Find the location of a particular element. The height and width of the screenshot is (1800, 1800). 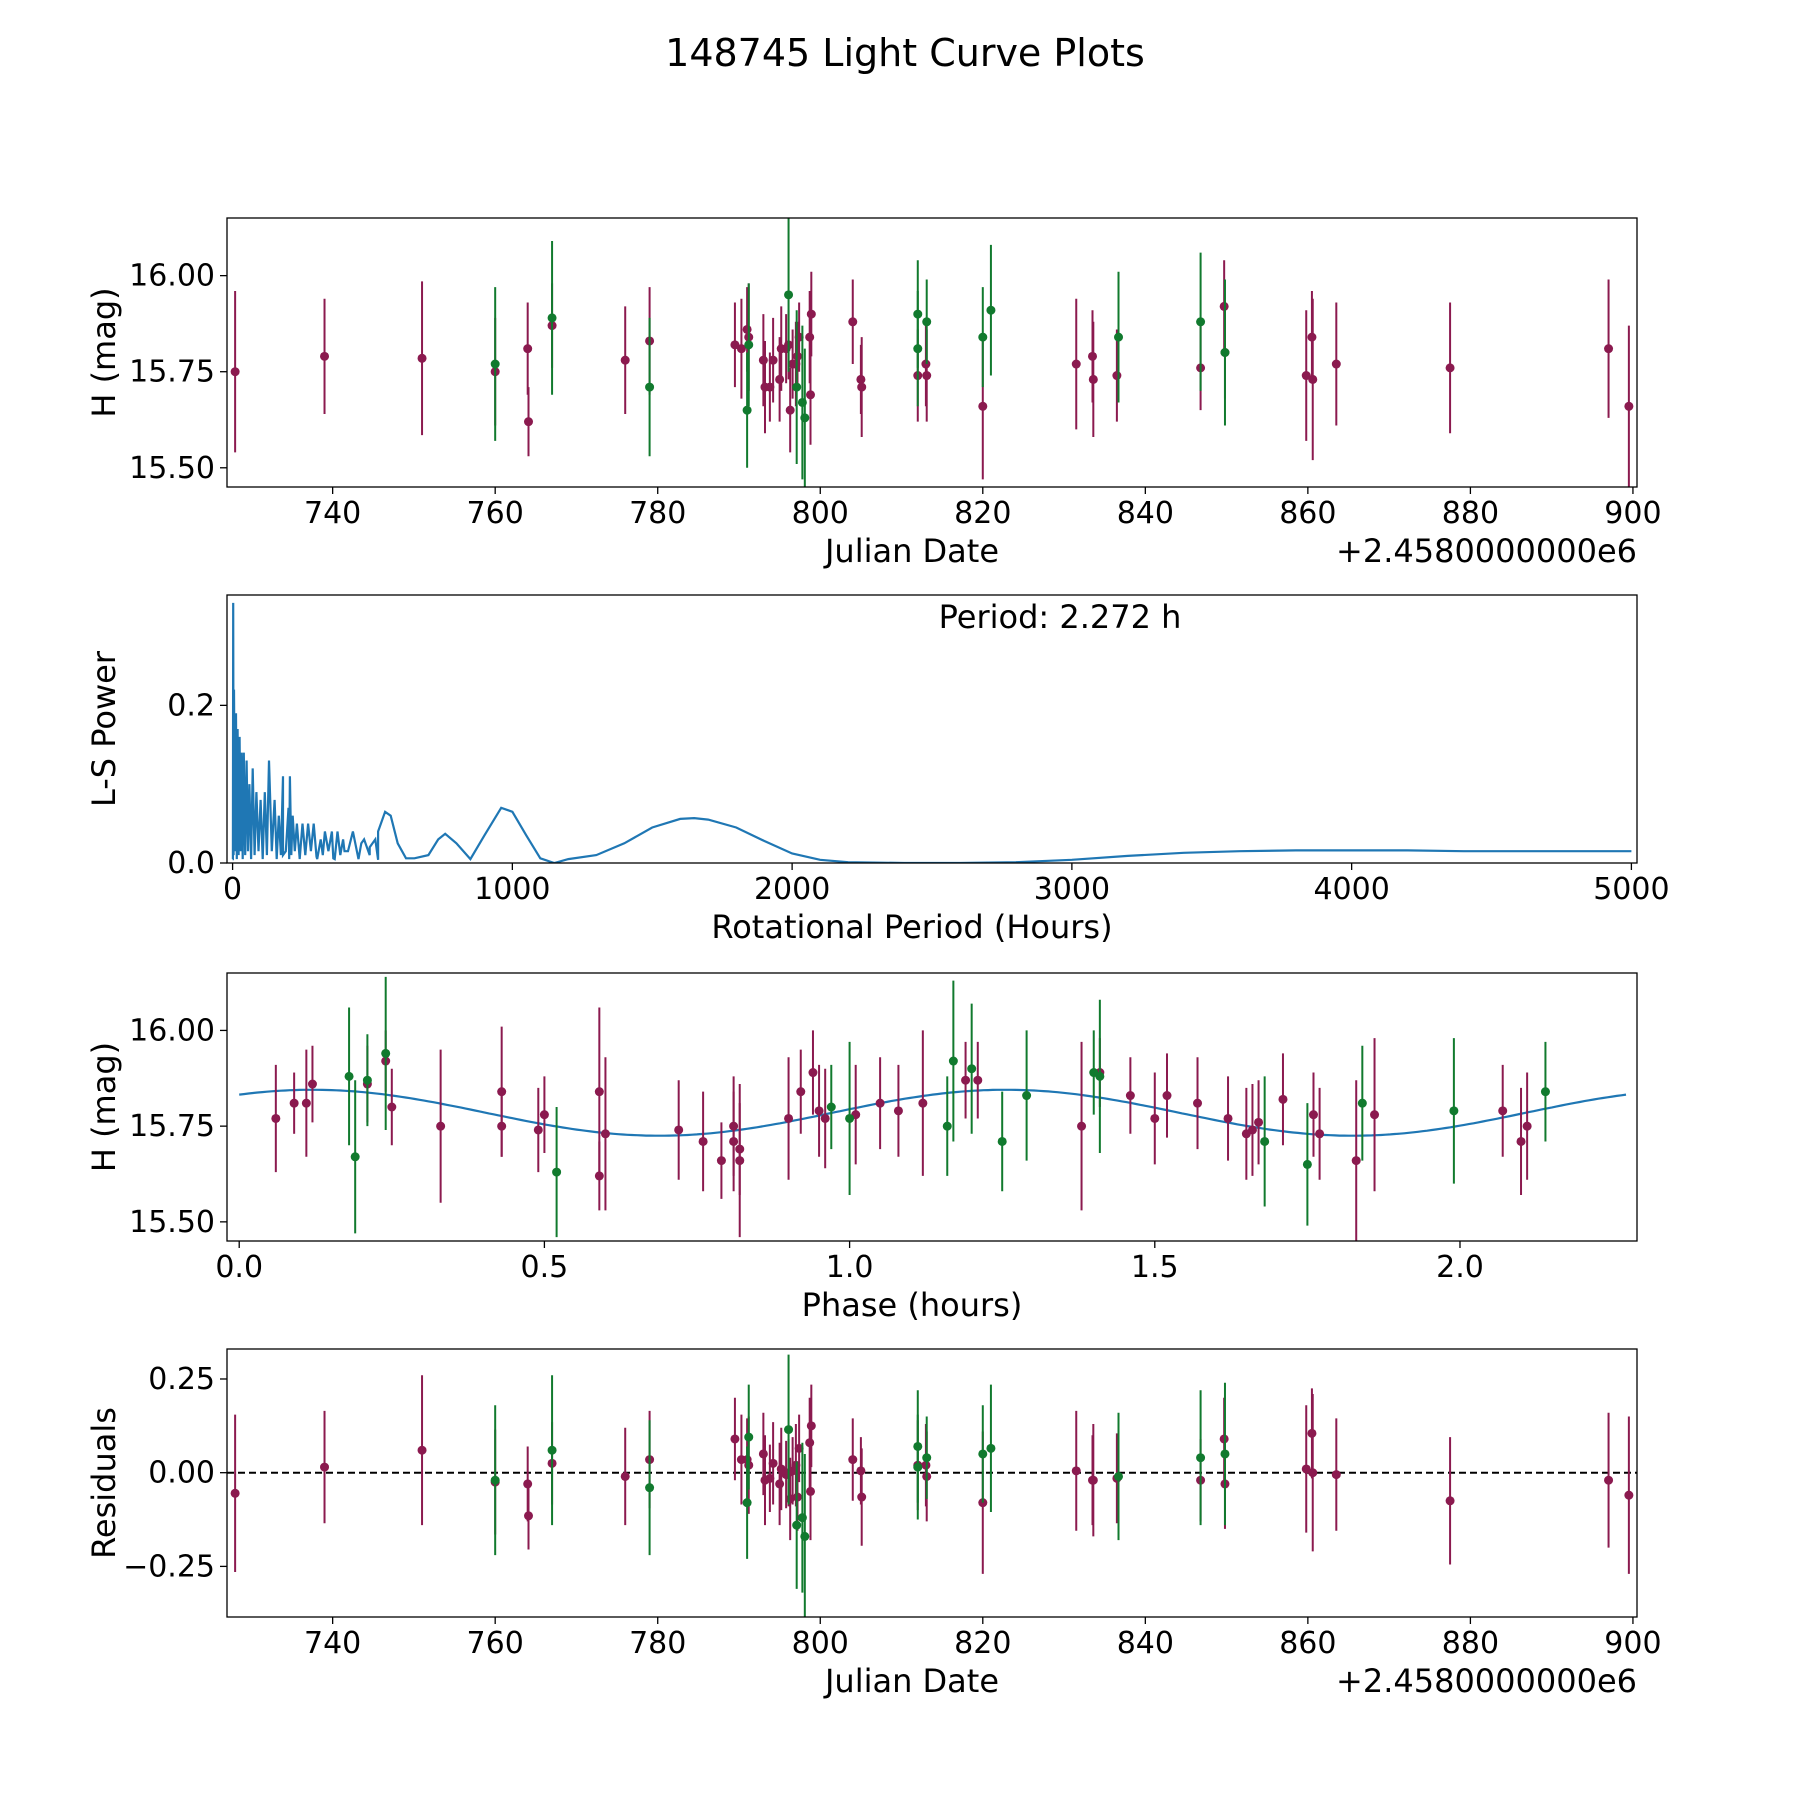

y-tick-label: 16.00 is located at coordinates (172, 1030).